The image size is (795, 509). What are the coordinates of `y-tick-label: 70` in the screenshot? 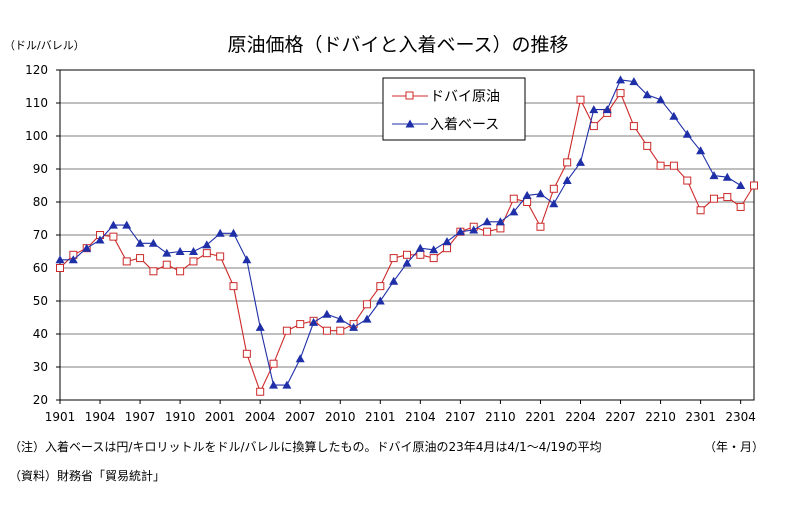 It's located at (40, 235).